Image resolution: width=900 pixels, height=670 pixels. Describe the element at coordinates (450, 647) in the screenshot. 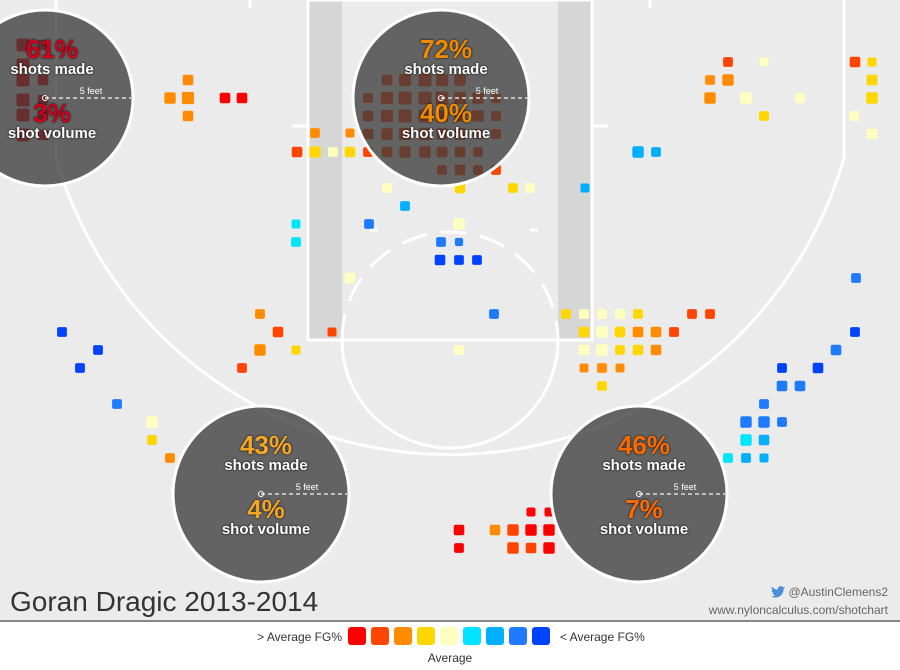

I see `color-legend: > Average FG% < Average FG% Average` at that location.